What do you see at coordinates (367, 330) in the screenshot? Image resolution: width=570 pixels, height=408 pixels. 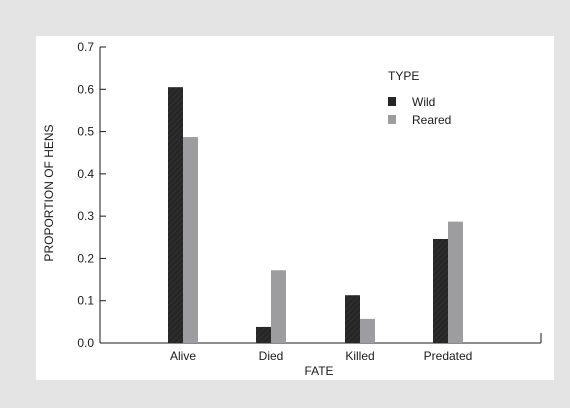 I see `bar-reared-killed` at bounding box center [367, 330].